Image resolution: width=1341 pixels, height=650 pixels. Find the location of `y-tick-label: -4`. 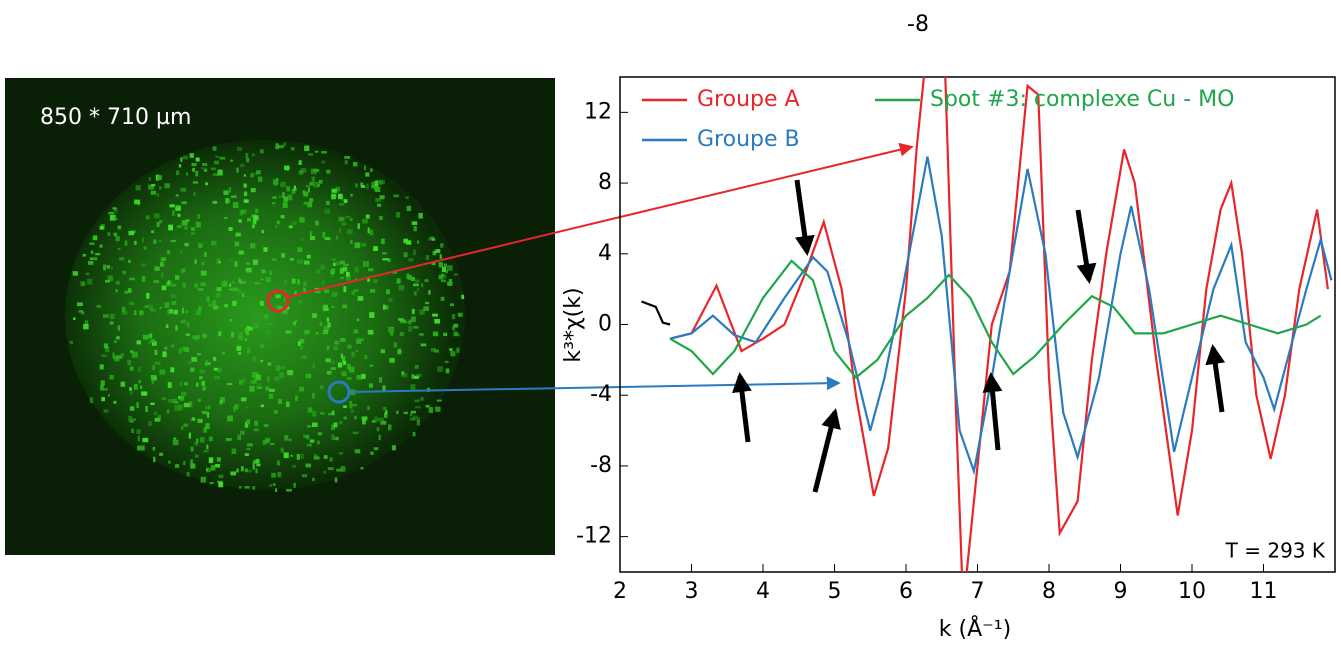

y-tick-label: -4 is located at coordinates (601, 394).